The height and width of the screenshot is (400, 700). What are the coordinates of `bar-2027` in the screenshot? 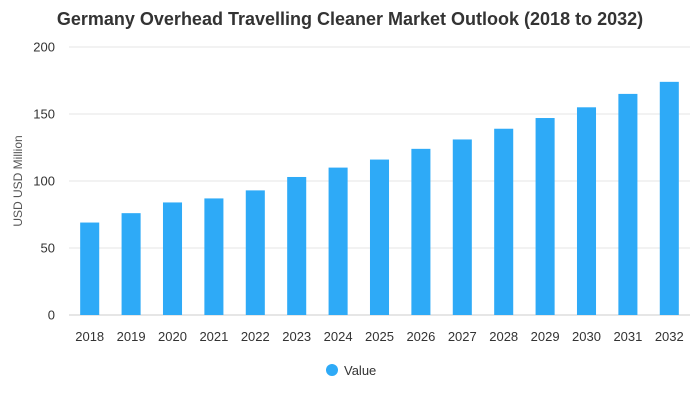 It's located at (462, 227).